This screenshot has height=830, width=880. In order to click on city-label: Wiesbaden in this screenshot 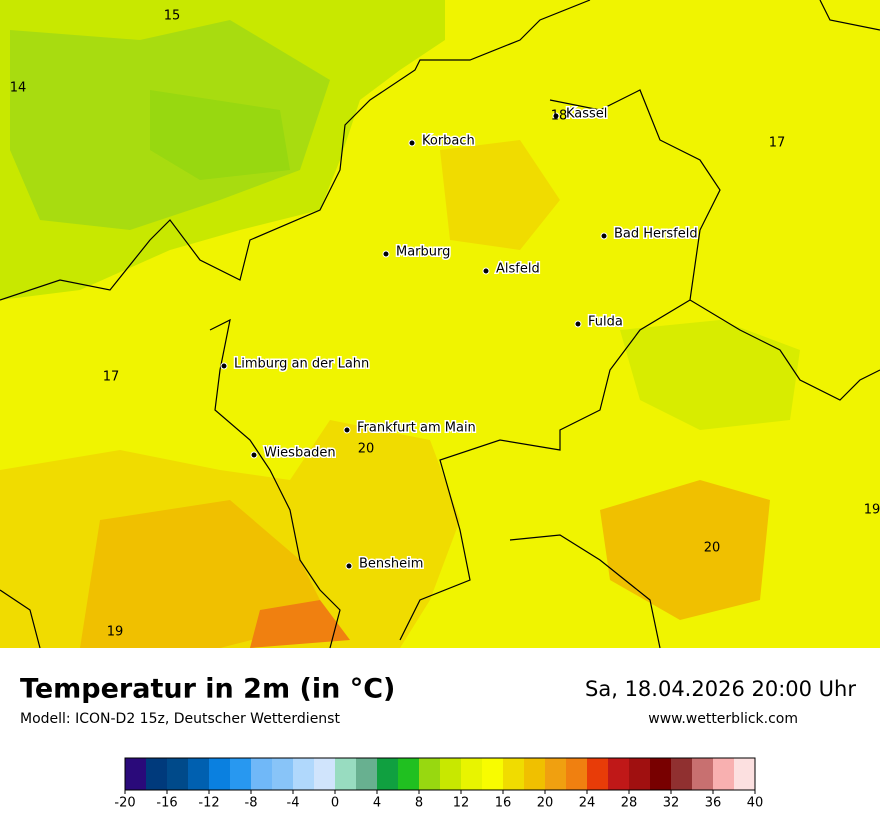, I will do `click(300, 453)`.